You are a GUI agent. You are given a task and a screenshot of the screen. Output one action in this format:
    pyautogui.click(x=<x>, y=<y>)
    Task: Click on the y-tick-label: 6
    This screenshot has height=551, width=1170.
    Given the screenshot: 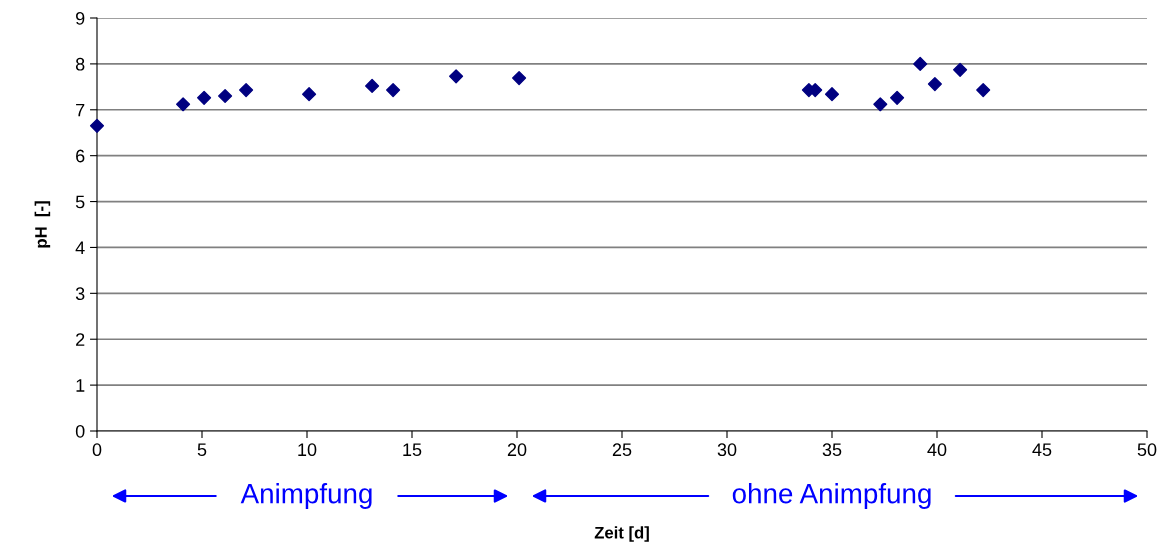 What is the action you would take?
    pyautogui.click(x=80, y=156)
    